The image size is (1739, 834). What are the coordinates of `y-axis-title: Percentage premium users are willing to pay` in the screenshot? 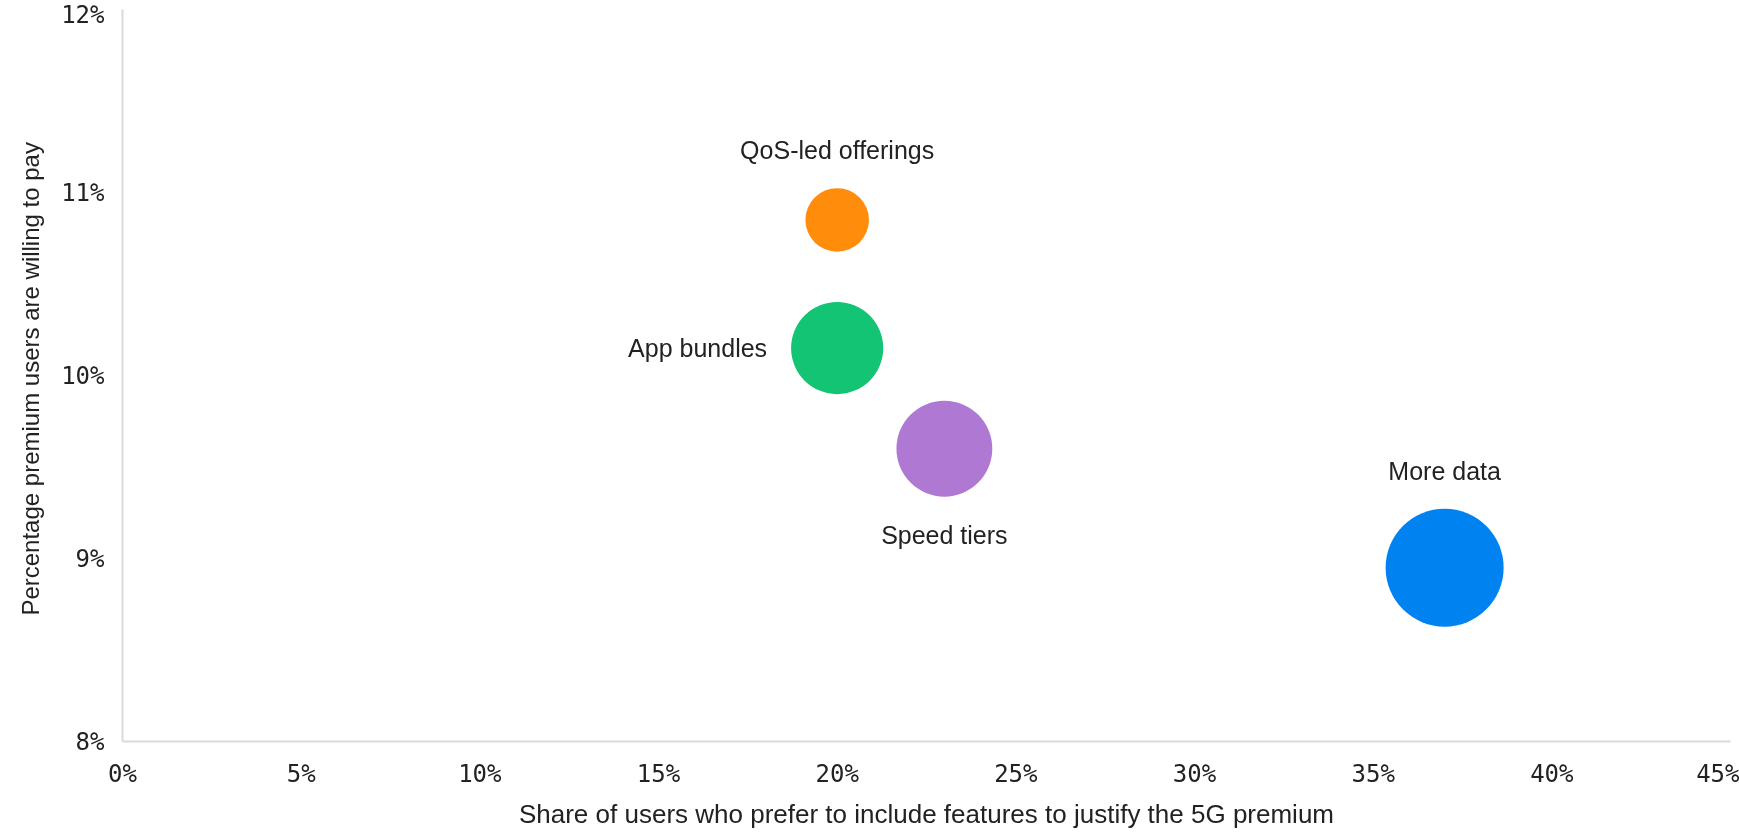 It's located at (31, 379).